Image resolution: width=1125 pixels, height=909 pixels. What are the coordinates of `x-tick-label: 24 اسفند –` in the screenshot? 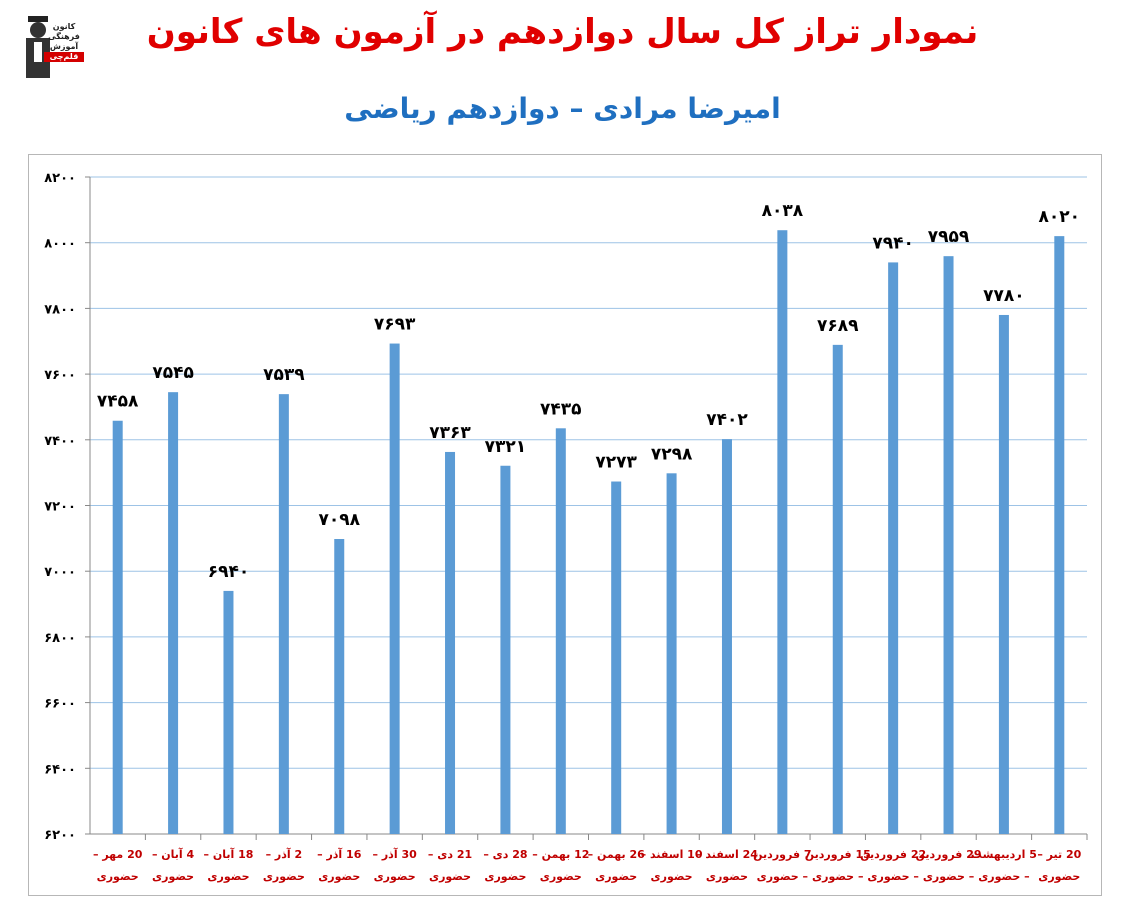 It's located at (727, 854).